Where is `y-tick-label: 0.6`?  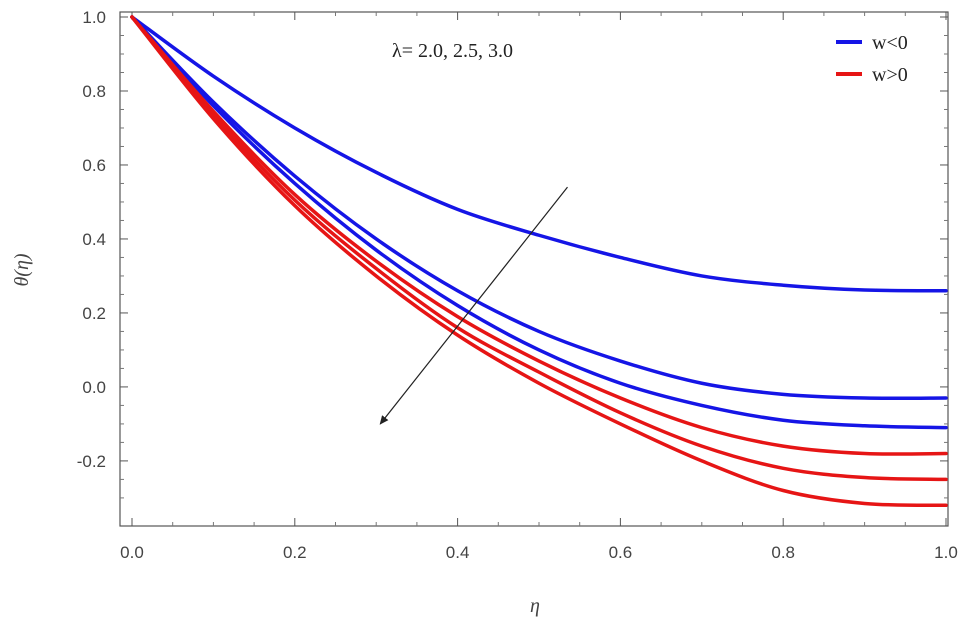 y-tick-label: 0.6 is located at coordinates (94, 165).